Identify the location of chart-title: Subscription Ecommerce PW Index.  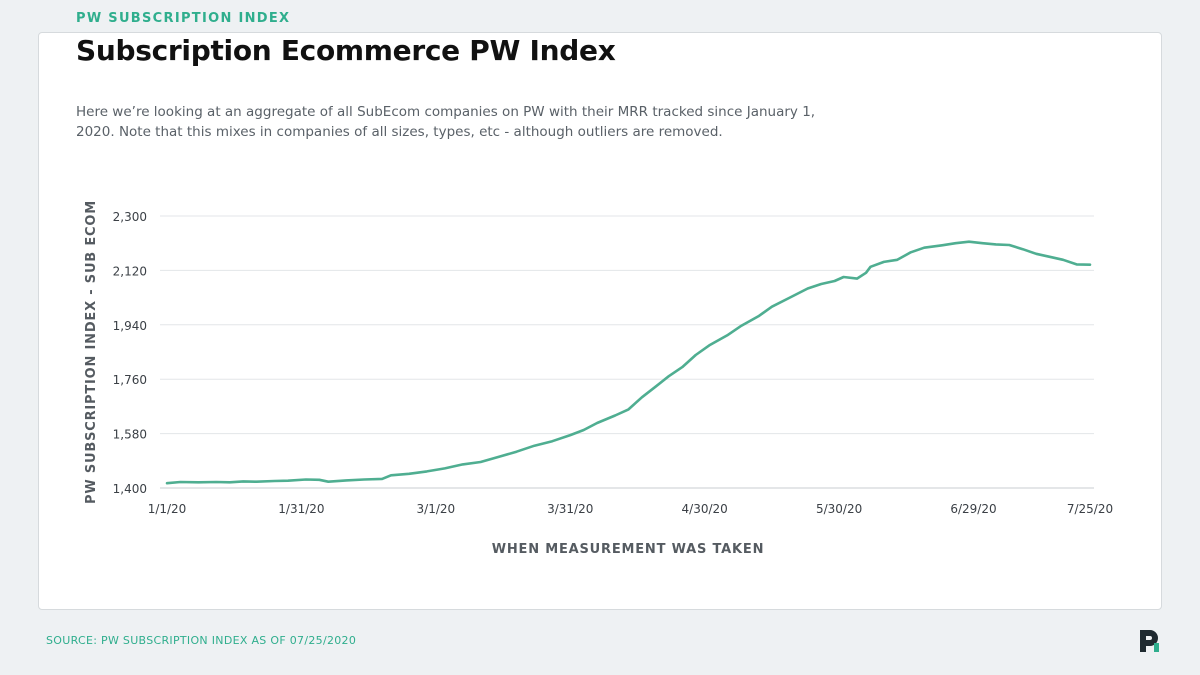
(346, 50).